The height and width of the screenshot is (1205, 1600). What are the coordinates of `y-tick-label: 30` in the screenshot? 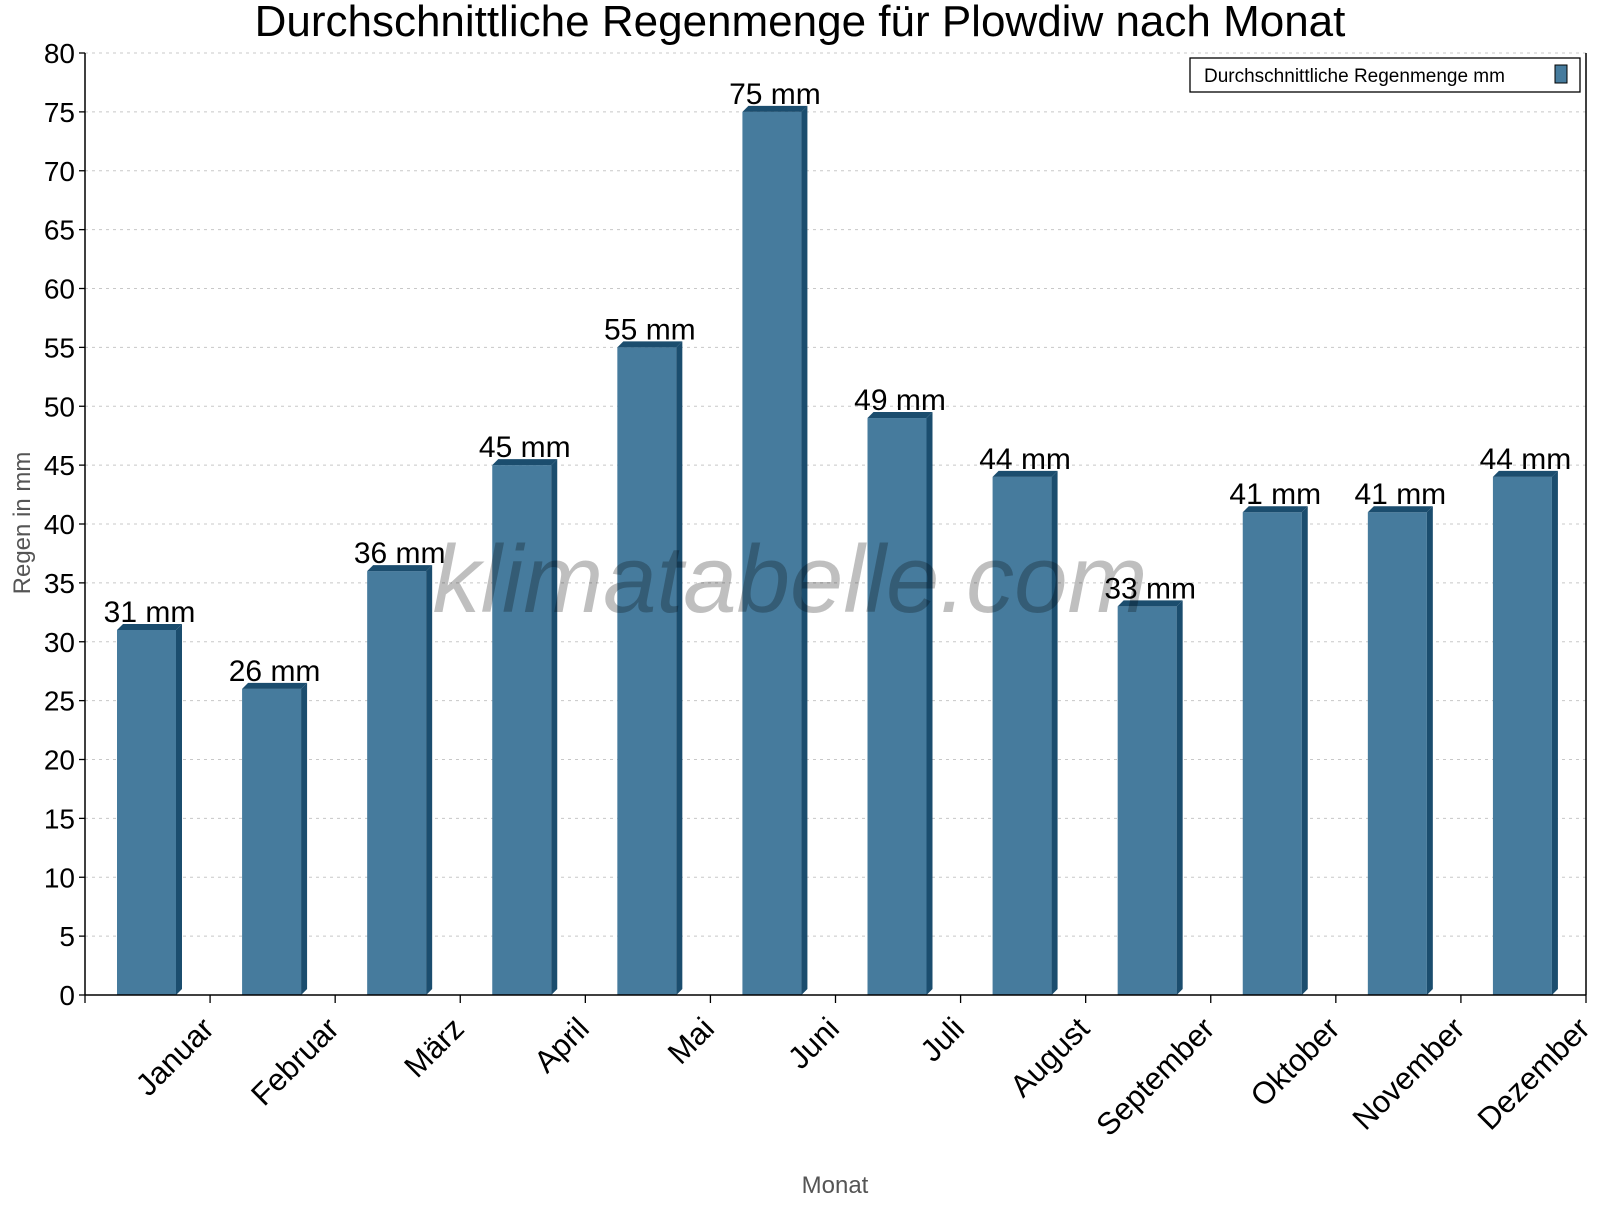 It's located at (59, 642).